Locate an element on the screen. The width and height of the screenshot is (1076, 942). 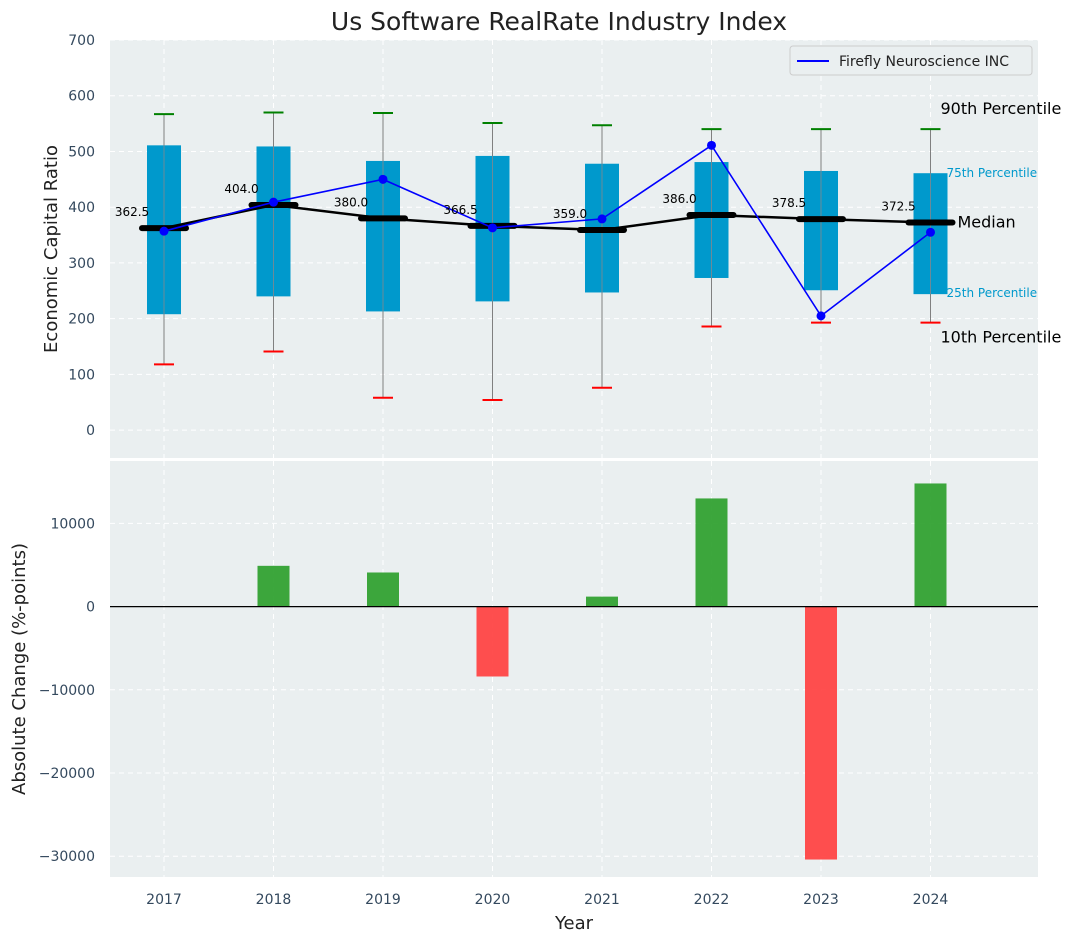
x-tick-label: 2020 is located at coordinates (493, 900).